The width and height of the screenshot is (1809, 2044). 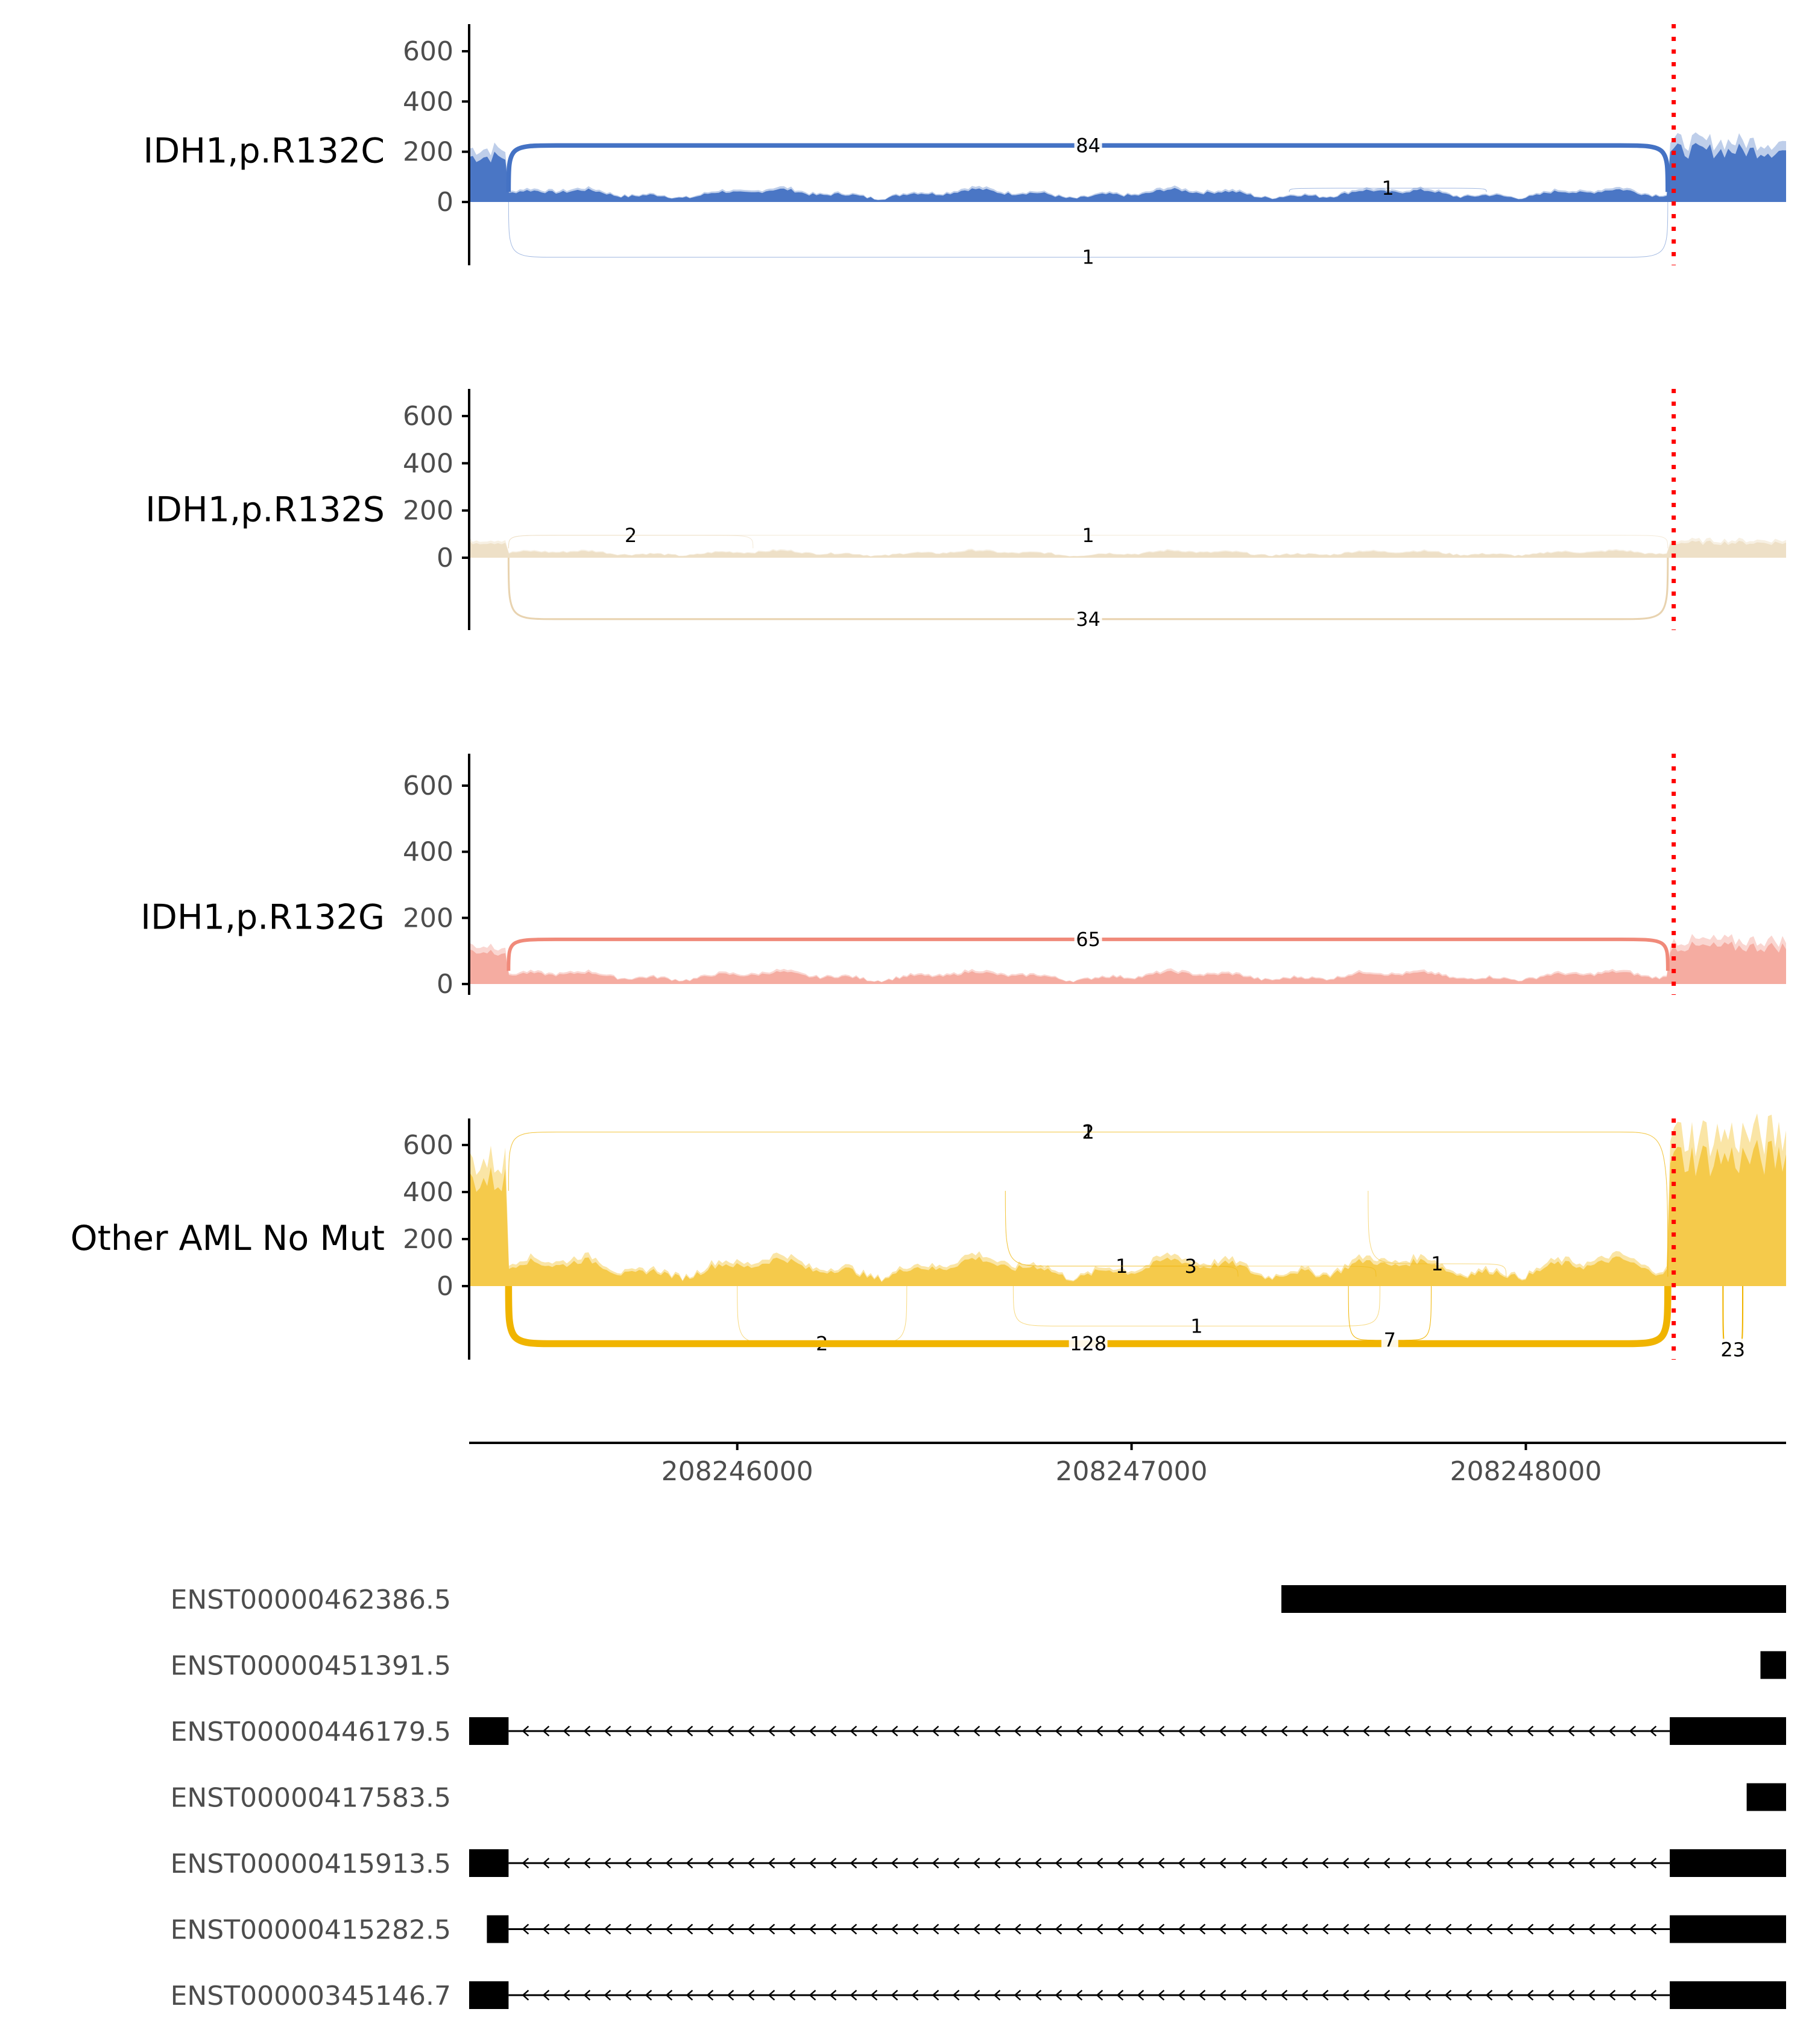 What do you see at coordinates (1132, 1471) in the screenshot?
I see `x-tick-label: 208247000` at bounding box center [1132, 1471].